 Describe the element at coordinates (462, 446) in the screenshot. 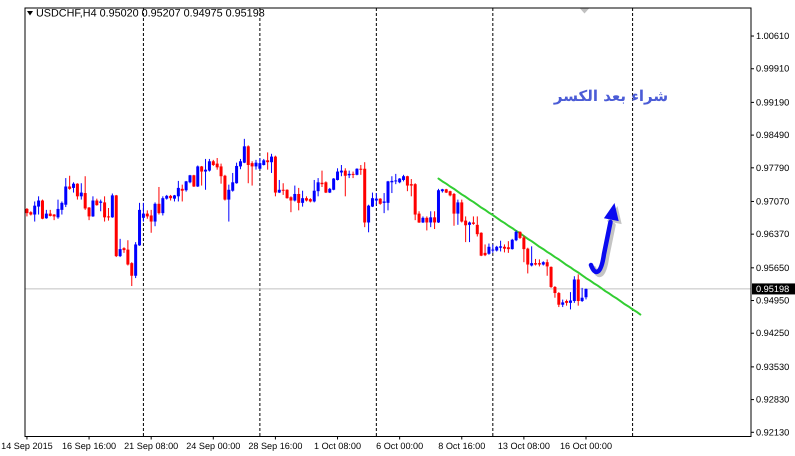

I see `x-tick-label: 8 Oct 16:00` at that location.